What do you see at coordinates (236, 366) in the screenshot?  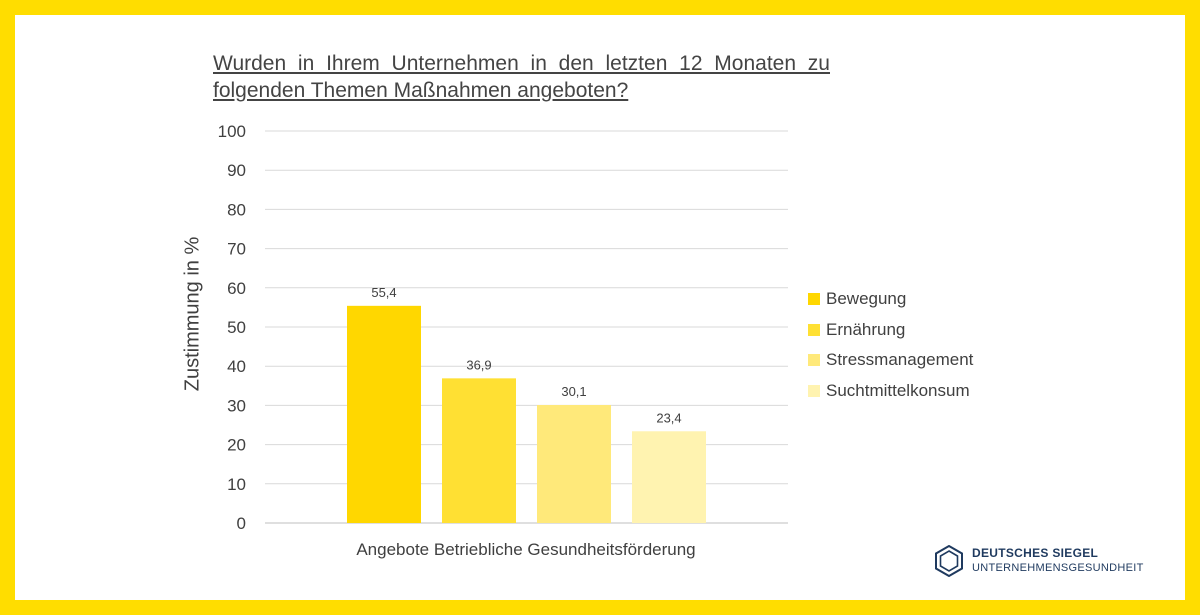 I see `y-tick-label: 40` at bounding box center [236, 366].